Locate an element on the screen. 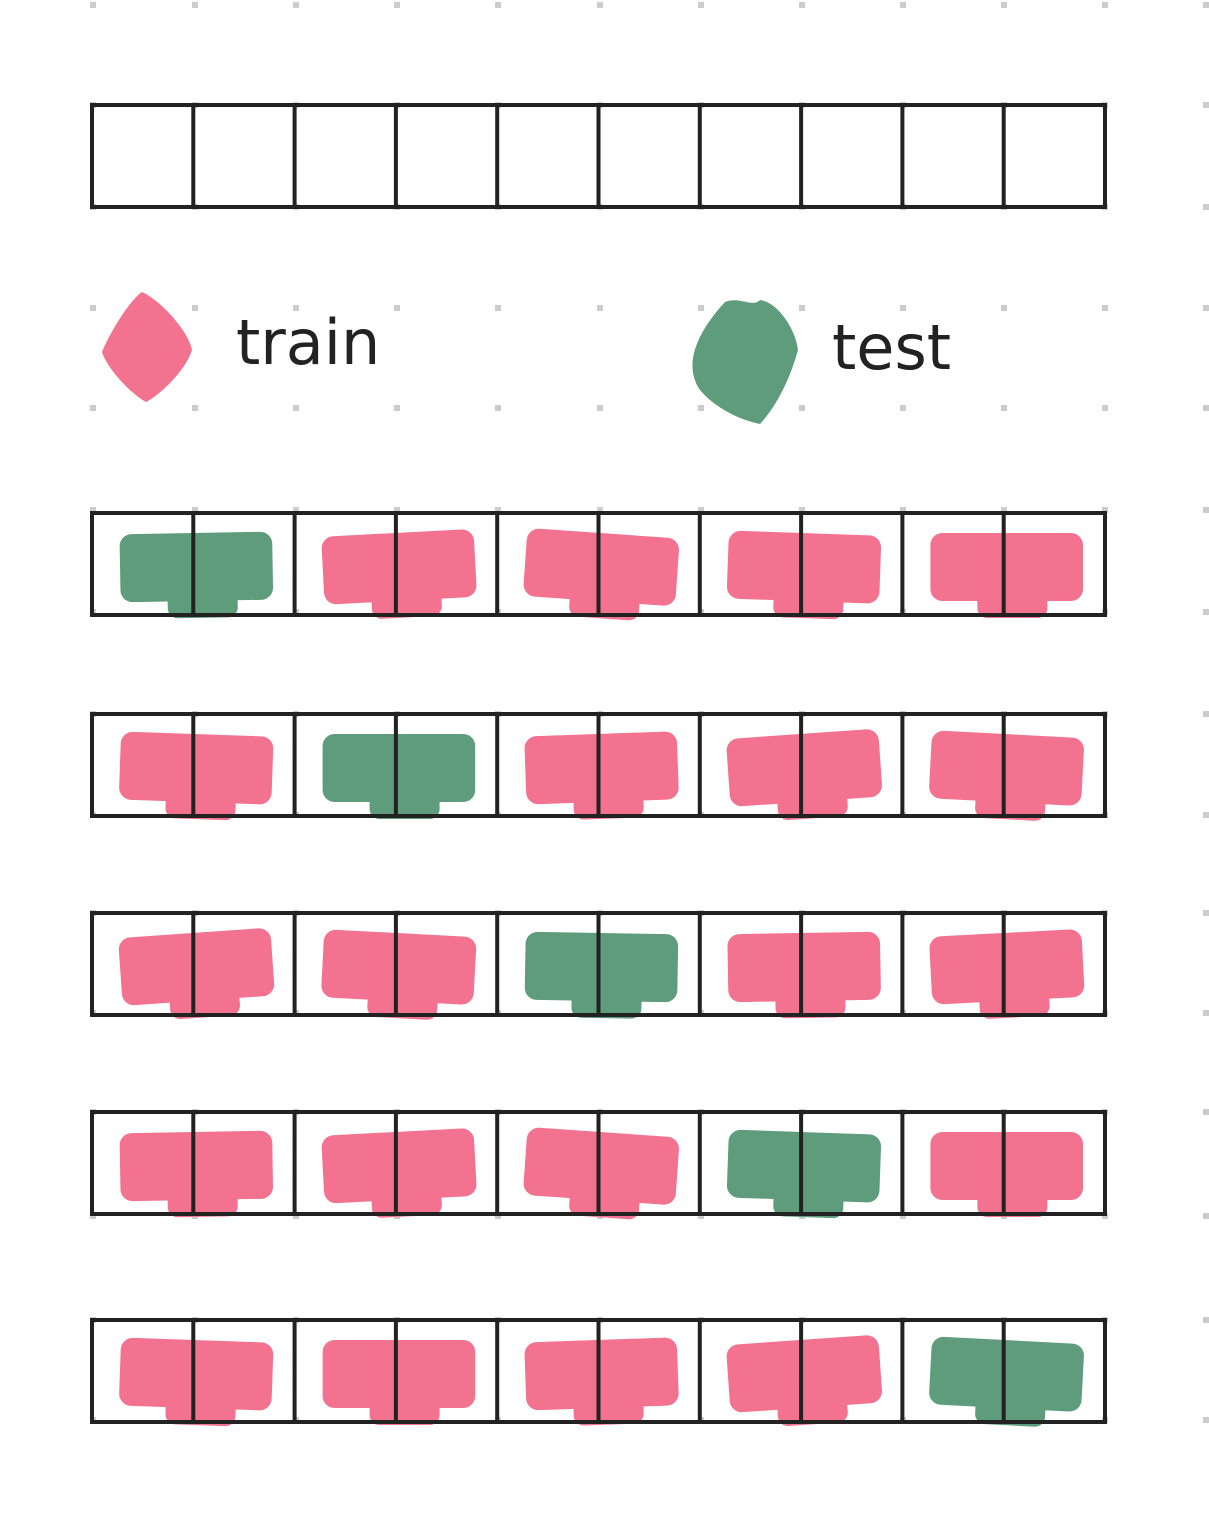 Image resolution: width=1209 pixels, height=1519 pixels. test-label: test is located at coordinates (891, 347).